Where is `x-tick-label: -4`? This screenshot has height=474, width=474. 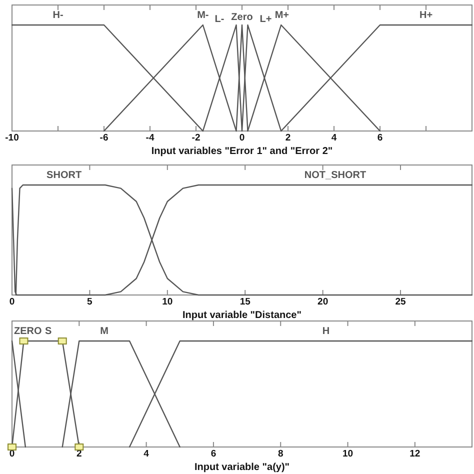 x-tick-label: -4 is located at coordinates (150, 138).